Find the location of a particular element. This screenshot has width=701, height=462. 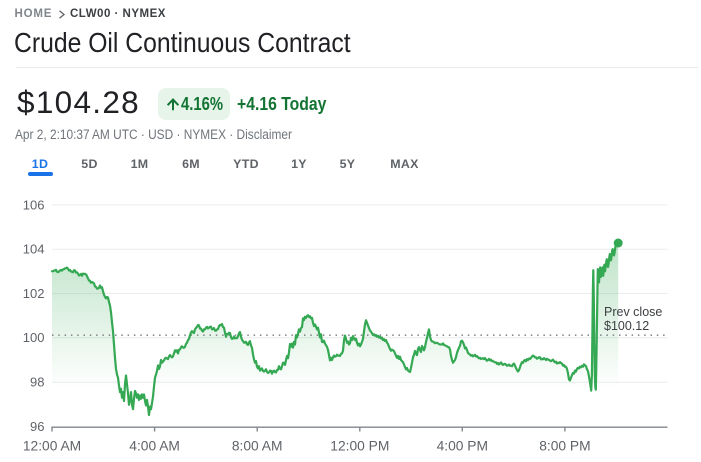

svg-text: 98 is located at coordinates (37, 382).